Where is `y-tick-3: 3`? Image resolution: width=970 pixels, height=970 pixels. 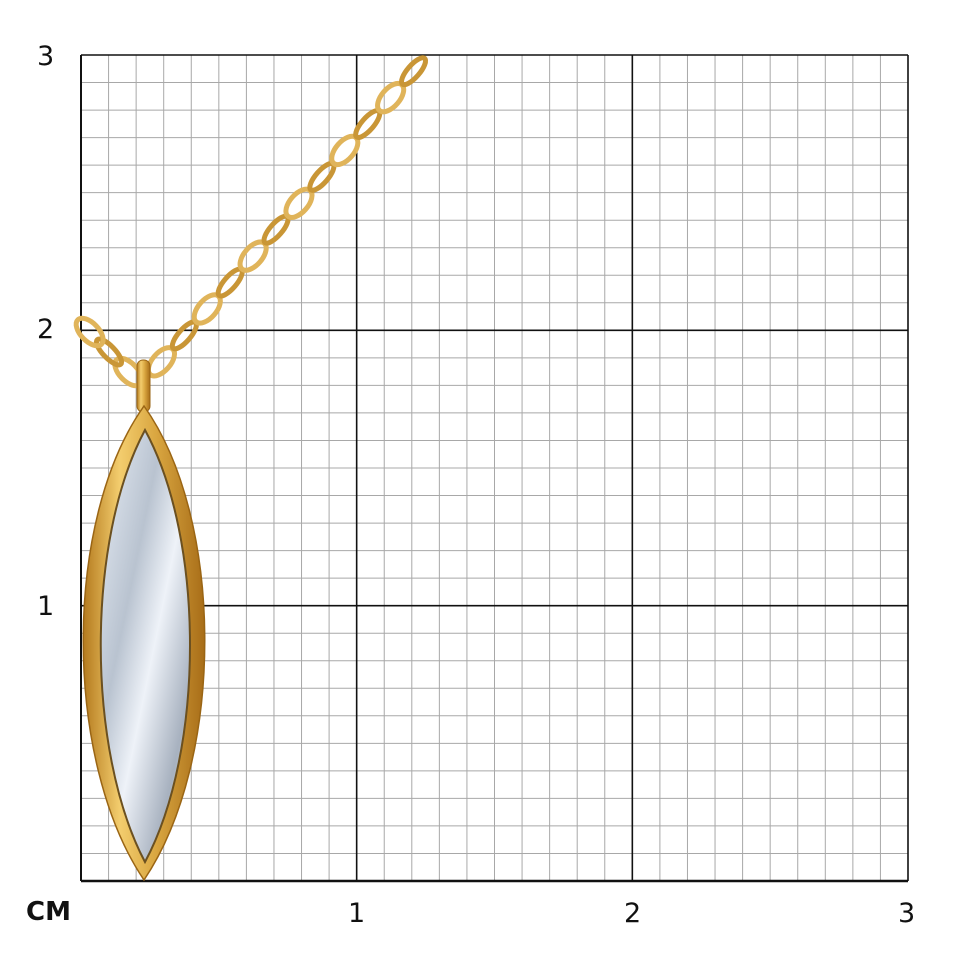
y-tick-3: 3 is located at coordinates (46, 56).